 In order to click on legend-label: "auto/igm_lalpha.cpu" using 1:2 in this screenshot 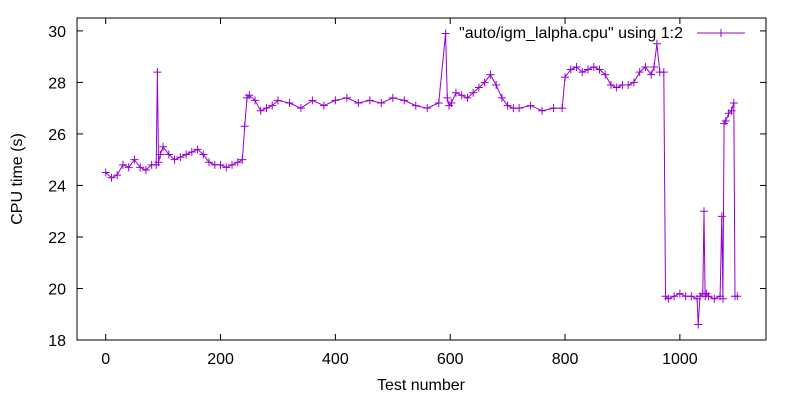, I will do `click(571, 33)`.